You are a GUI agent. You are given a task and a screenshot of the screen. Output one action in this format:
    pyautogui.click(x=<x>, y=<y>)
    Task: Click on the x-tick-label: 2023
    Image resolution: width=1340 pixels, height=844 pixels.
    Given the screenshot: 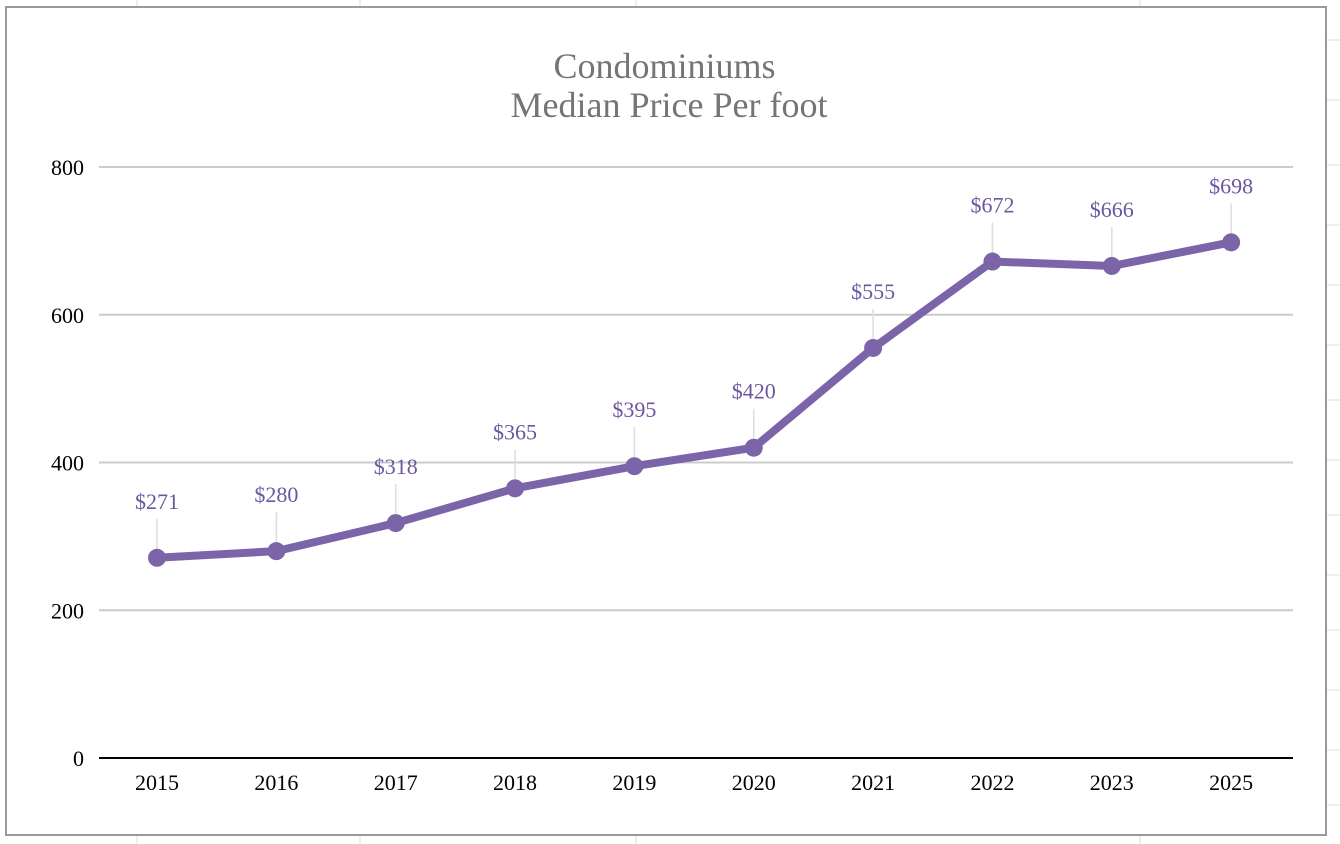 What is the action you would take?
    pyautogui.click(x=1112, y=782)
    